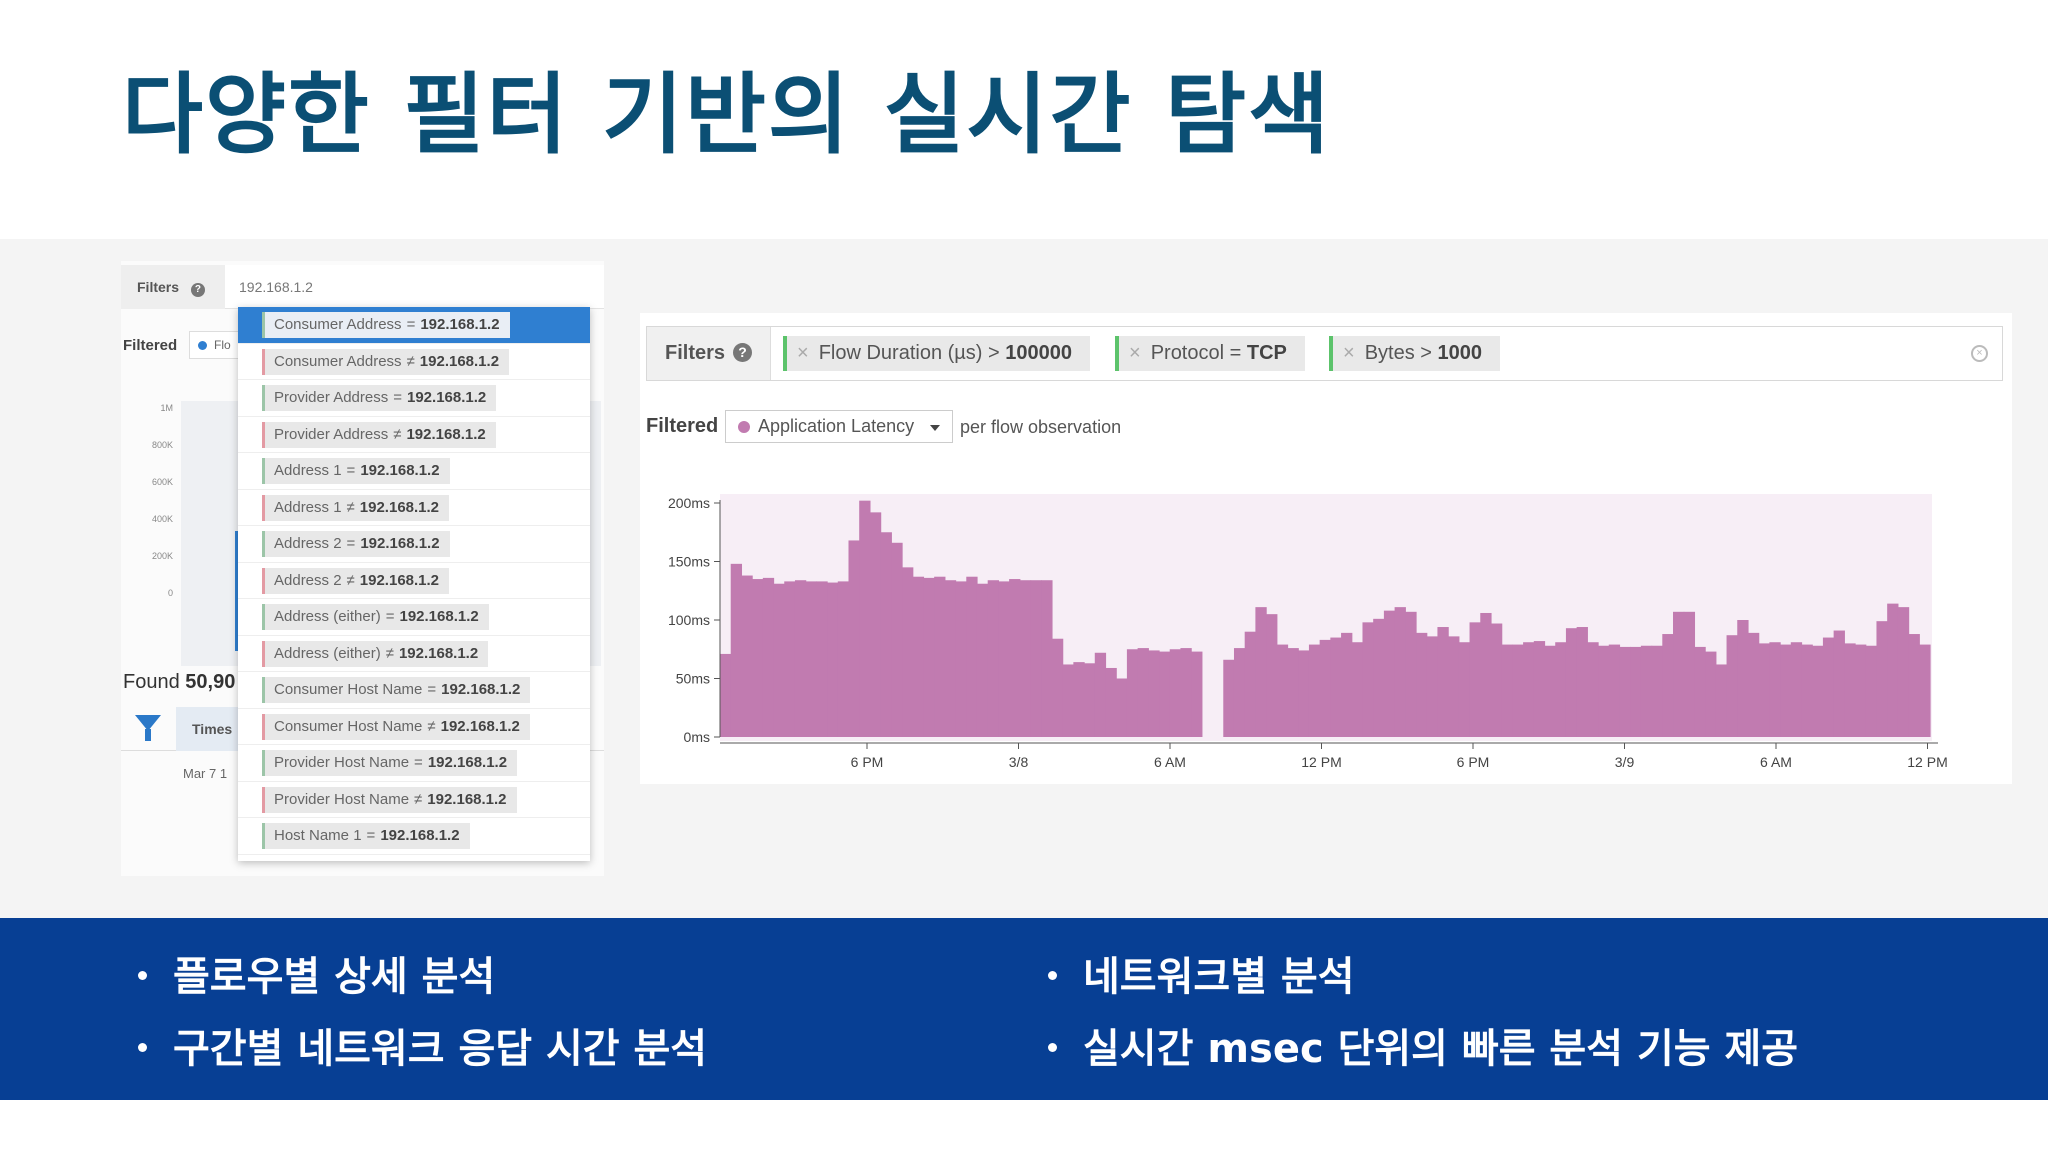  I want to click on suggestion-item: Address 1 ≠ 192.168.1.2, so click(414, 508).